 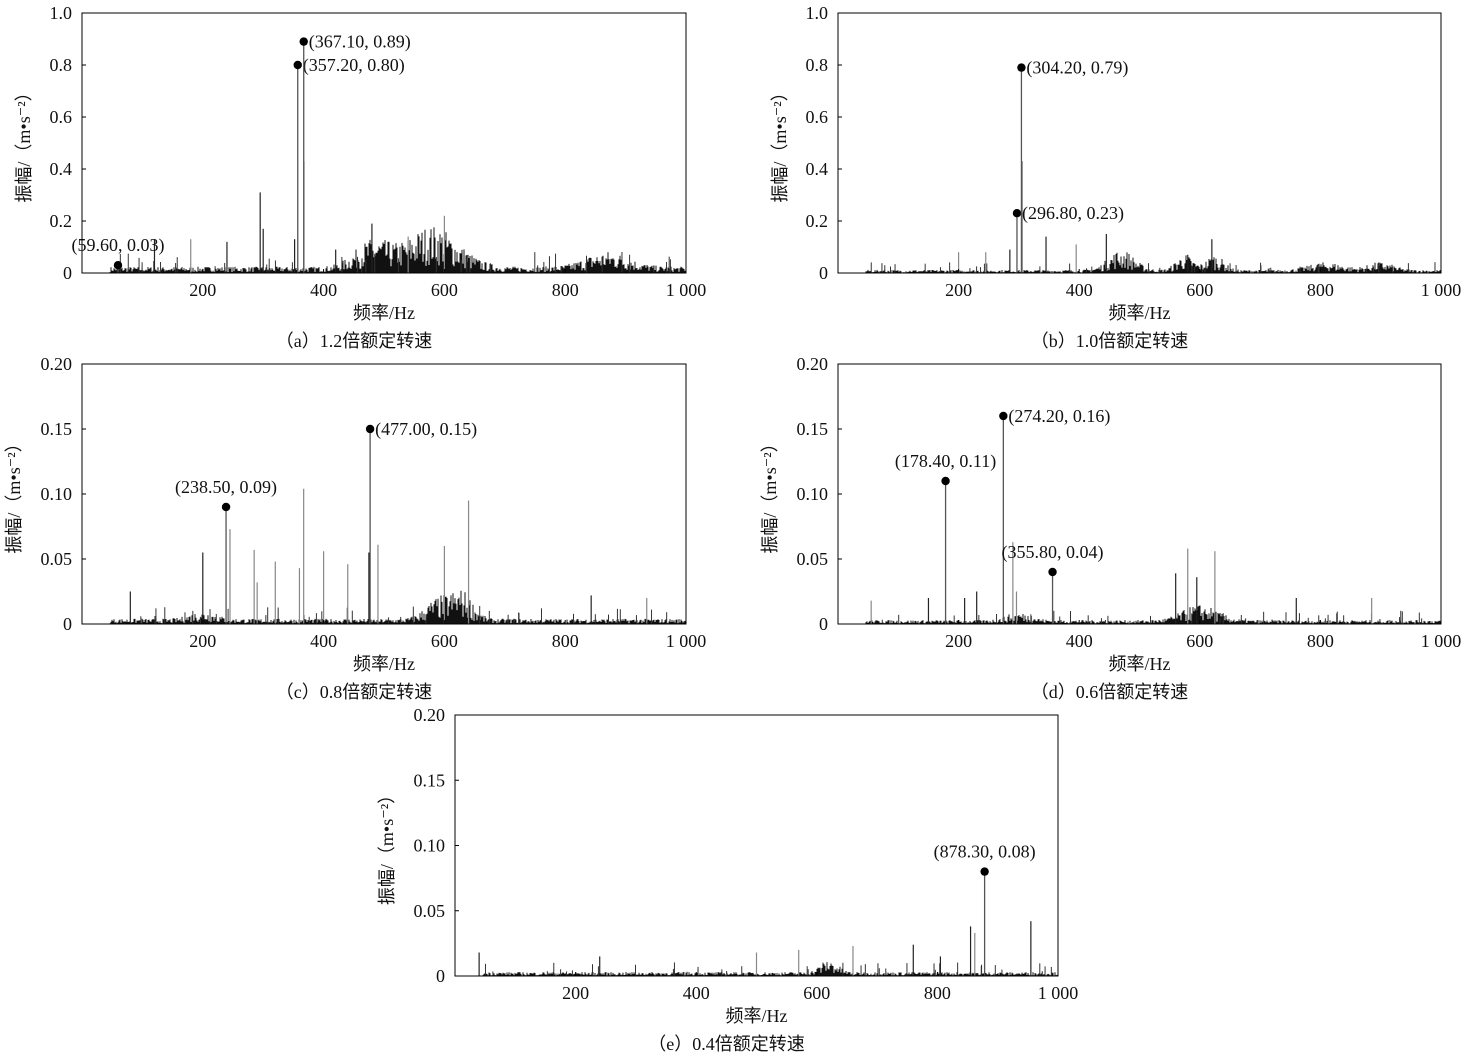 What do you see at coordinates (726, 1044) in the screenshot?
I see `panel-caption: （e）0.4倍额定转速` at bounding box center [726, 1044].